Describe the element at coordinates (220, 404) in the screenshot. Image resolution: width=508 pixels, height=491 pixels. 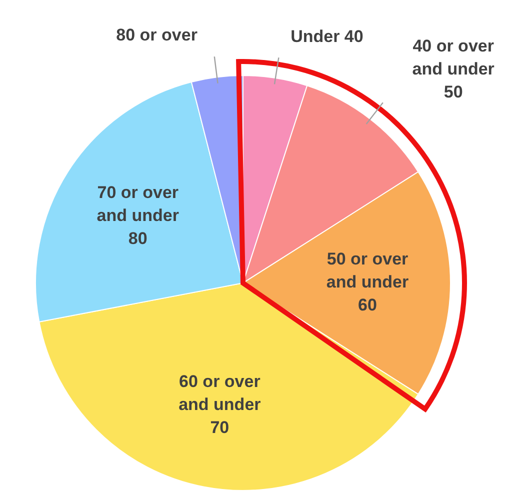
I see `slice-label: 60 or over and under 70` at that location.